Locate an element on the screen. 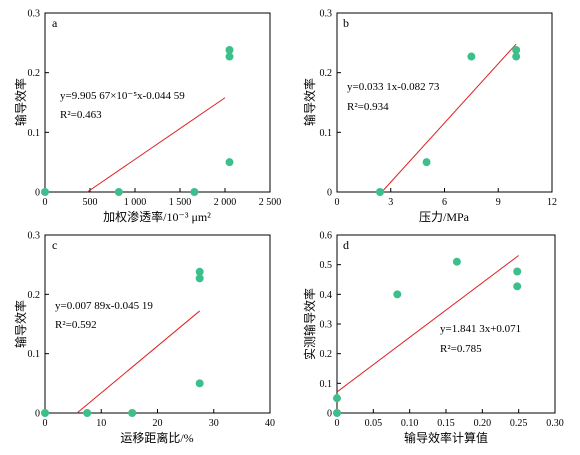  x-tick-label-b: 12 is located at coordinates (552, 202).